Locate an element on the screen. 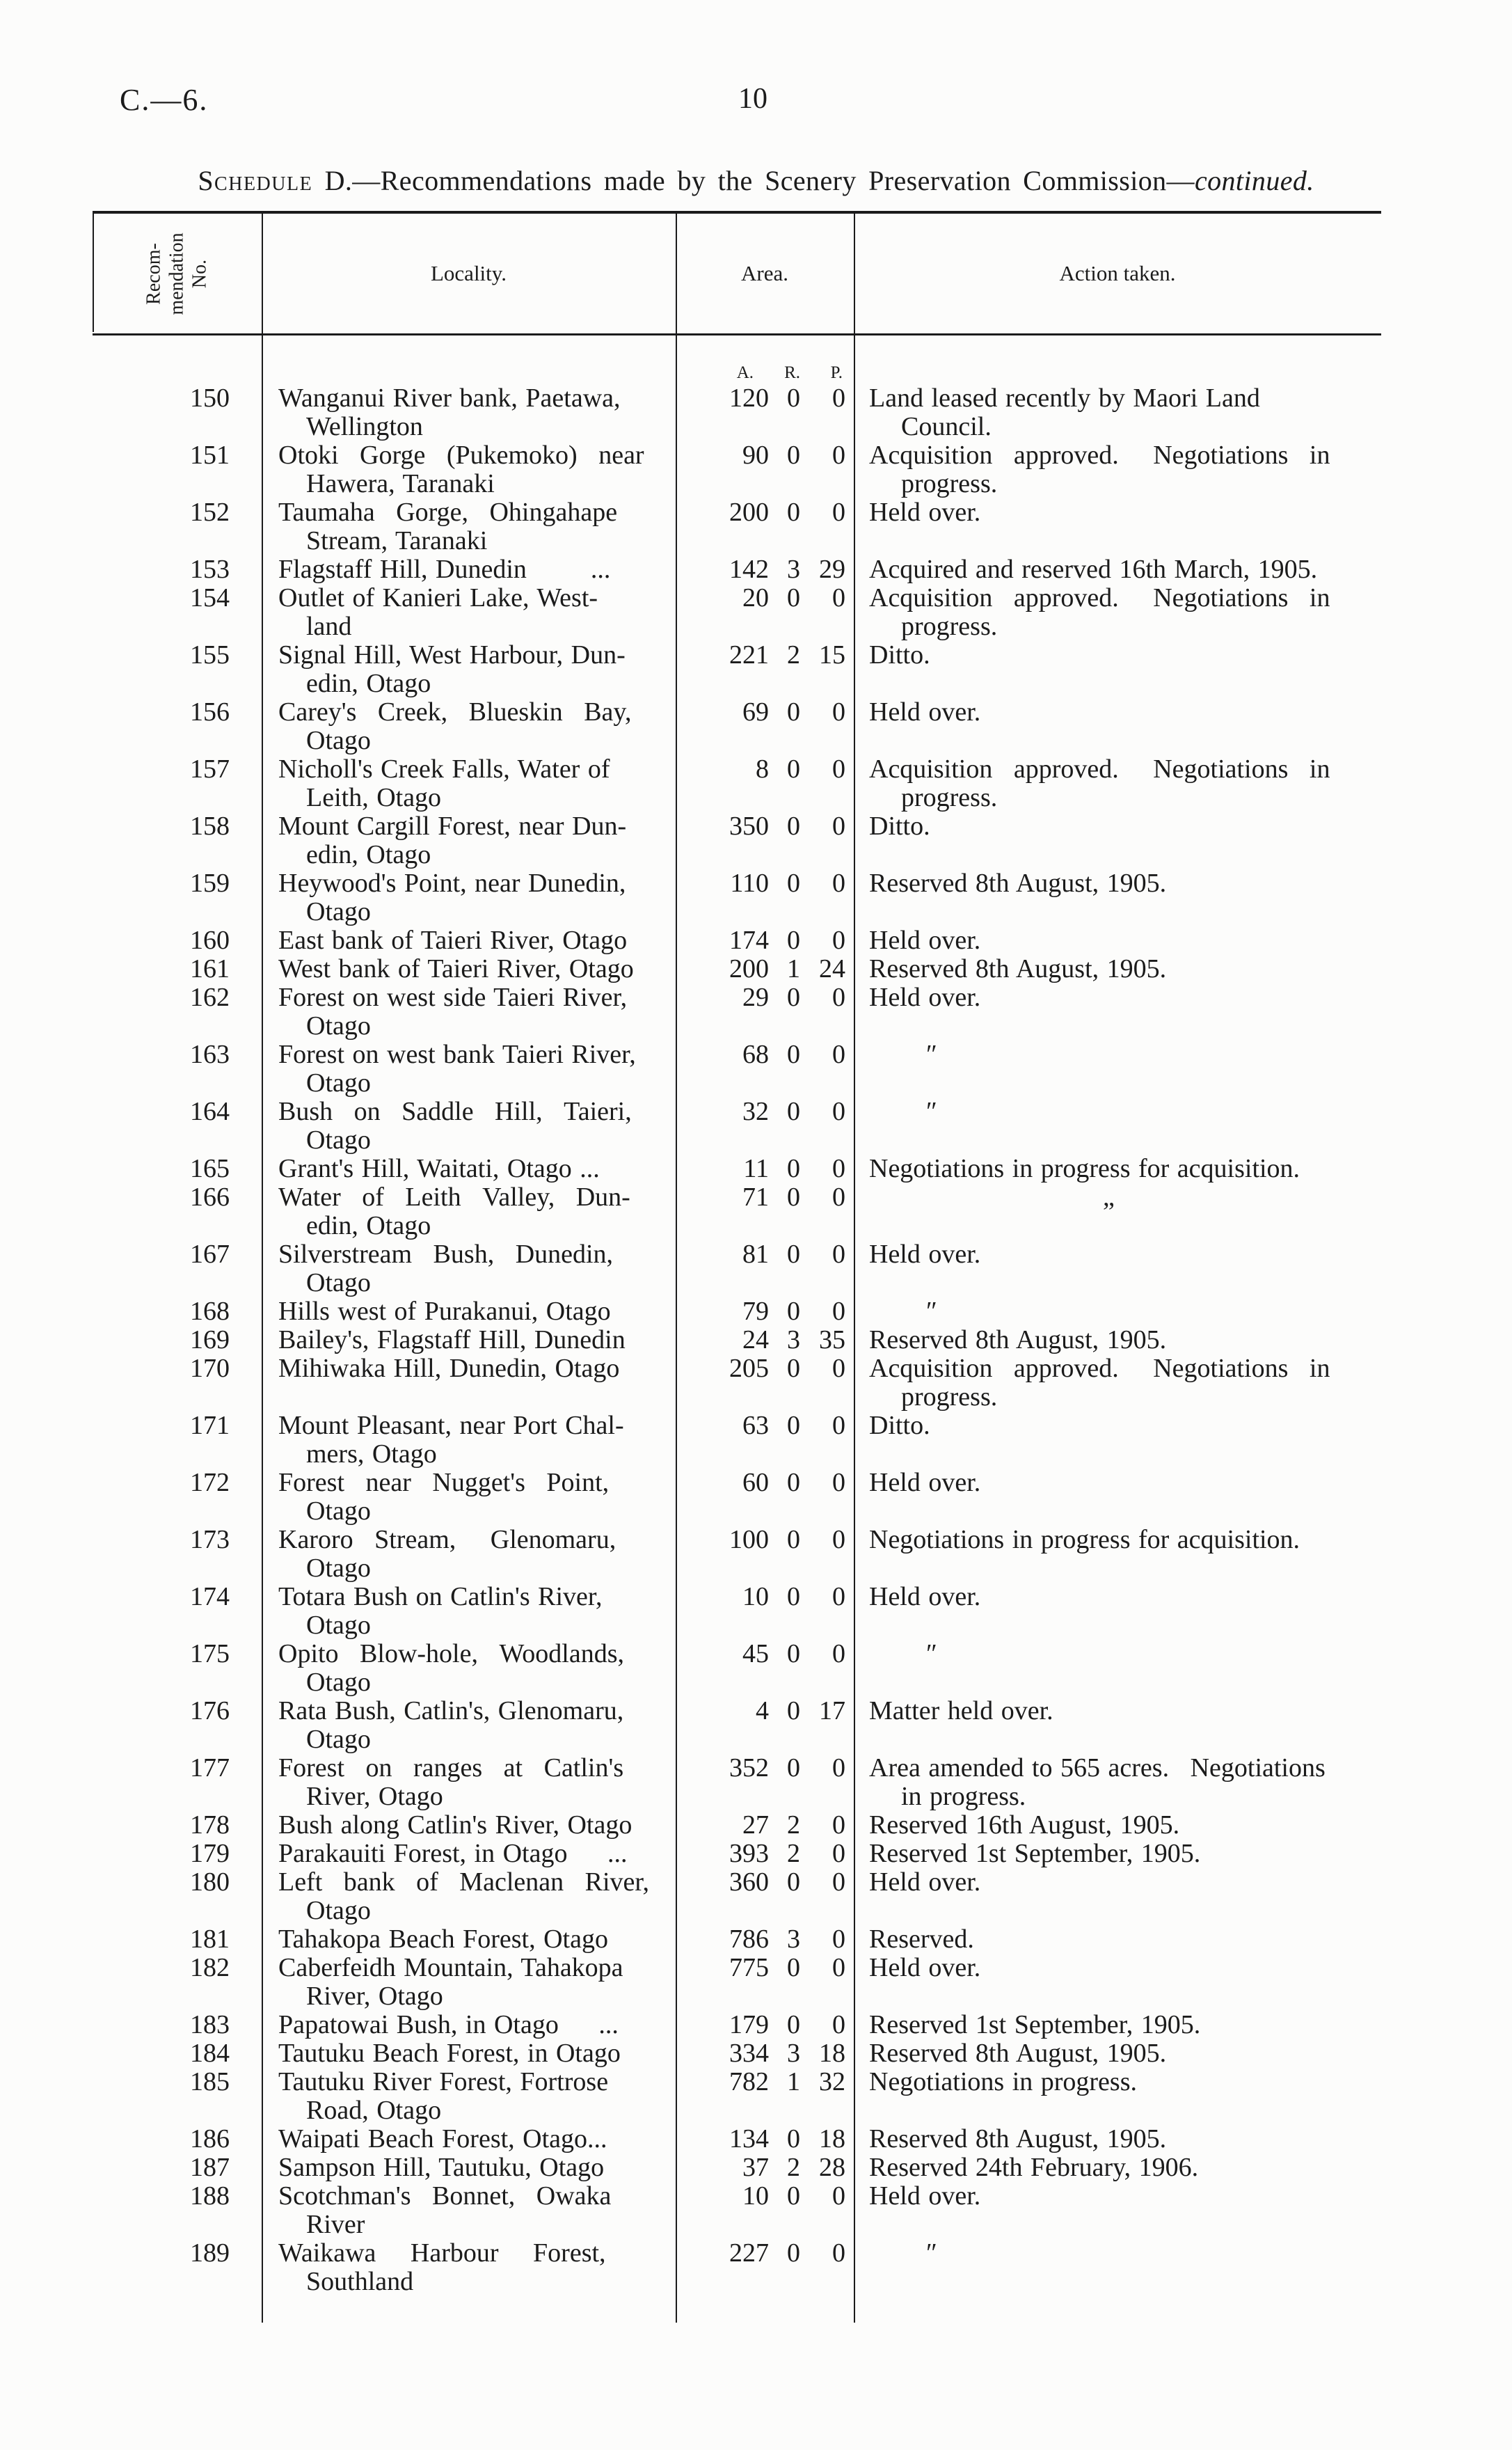  row-locality: Carey's Creek, Blueskin Bay, Otago is located at coordinates (455, 726).